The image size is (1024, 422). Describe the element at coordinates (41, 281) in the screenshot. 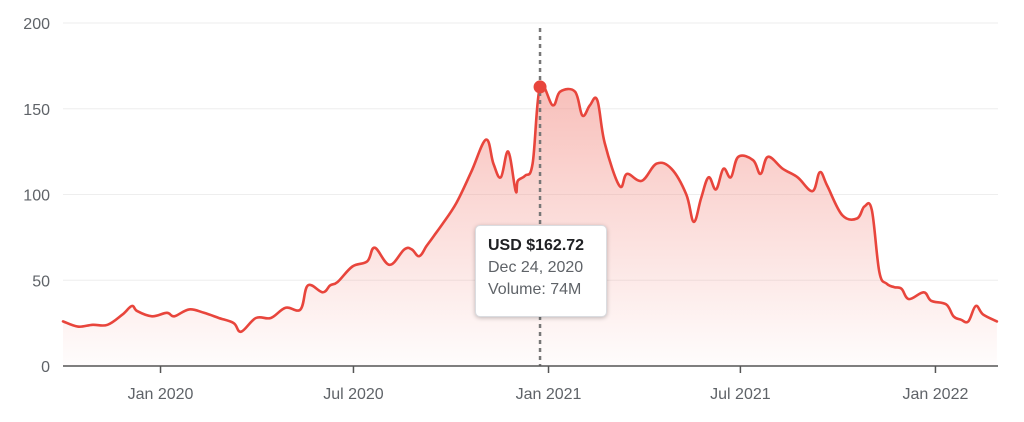

I see `y-tick-label: 50` at that location.